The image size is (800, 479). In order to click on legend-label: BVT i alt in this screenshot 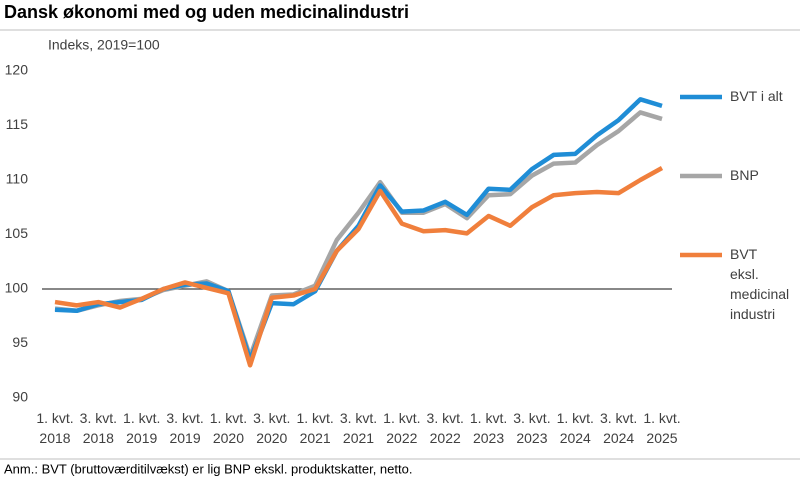, I will do `click(756, 96)`.